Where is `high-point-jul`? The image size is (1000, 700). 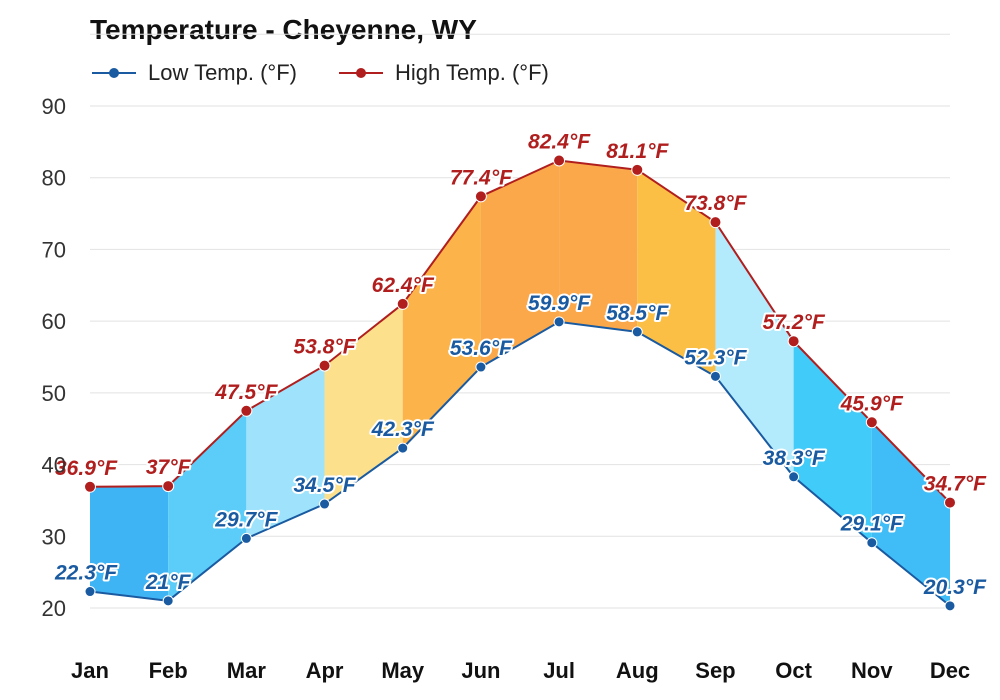
high-point-jul is located at coordinates (559, 160).